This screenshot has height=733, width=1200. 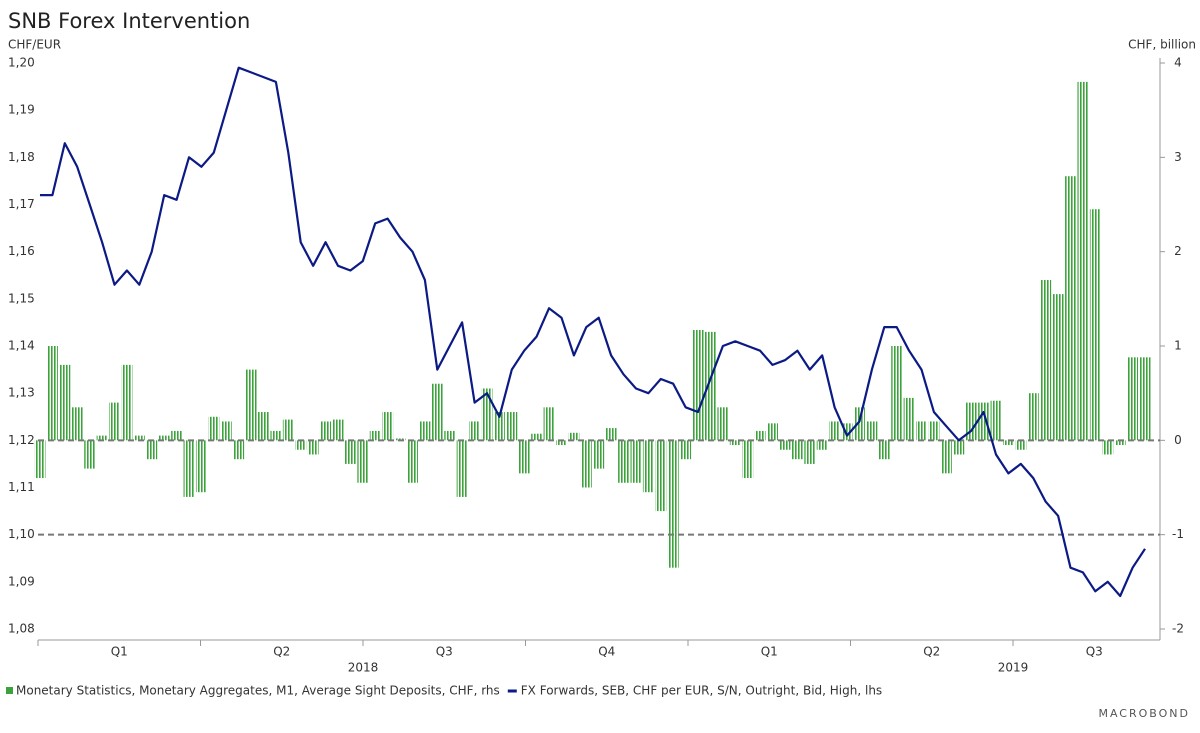 I want to click on y-tick-label: 1,12, so click(x=21, y=440).